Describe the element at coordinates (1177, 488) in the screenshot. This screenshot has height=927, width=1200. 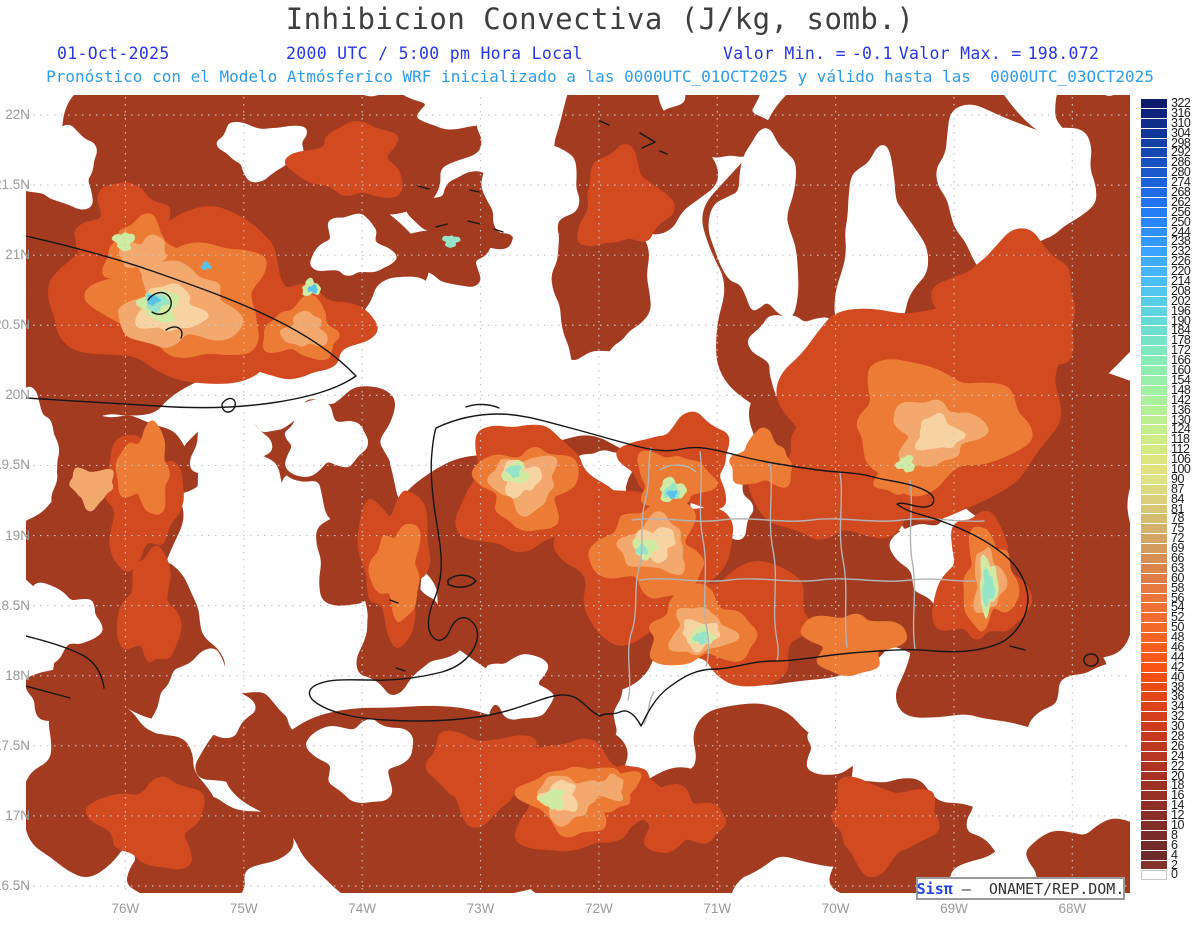
I see `colorbar-tick-label: 87` at that location.